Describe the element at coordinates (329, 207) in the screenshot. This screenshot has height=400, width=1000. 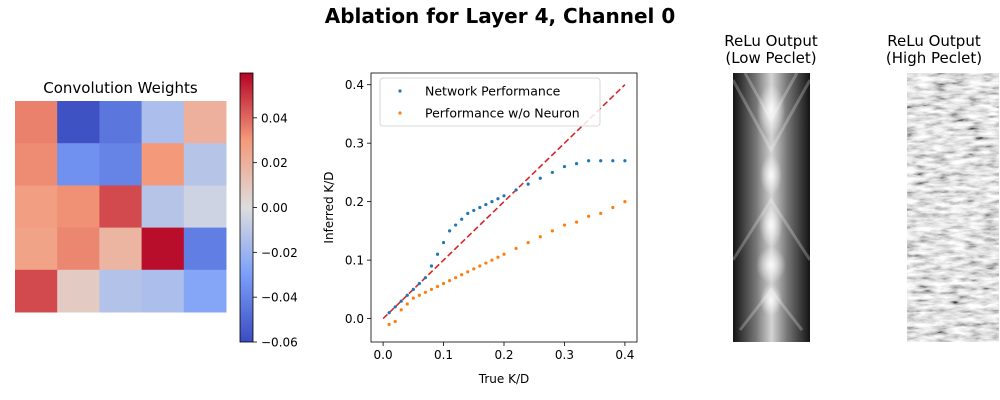
I see `y-axis-label: Inferred K/D` at that location.